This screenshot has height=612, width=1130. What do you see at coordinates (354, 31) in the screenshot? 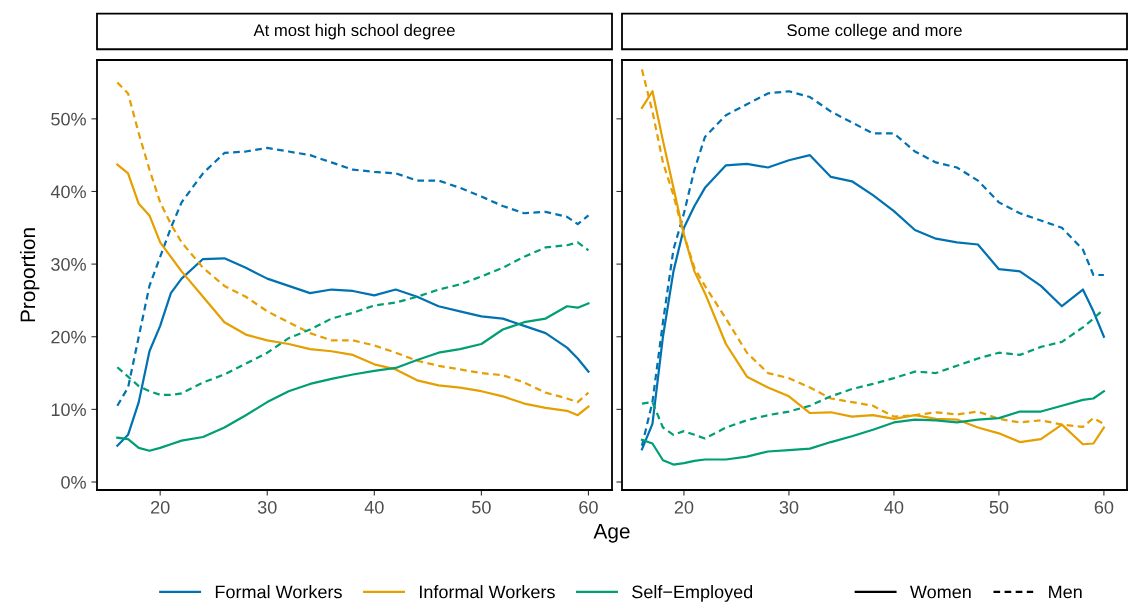
I see `chart-title: At most high school degree` at bounding box center [354, 31].